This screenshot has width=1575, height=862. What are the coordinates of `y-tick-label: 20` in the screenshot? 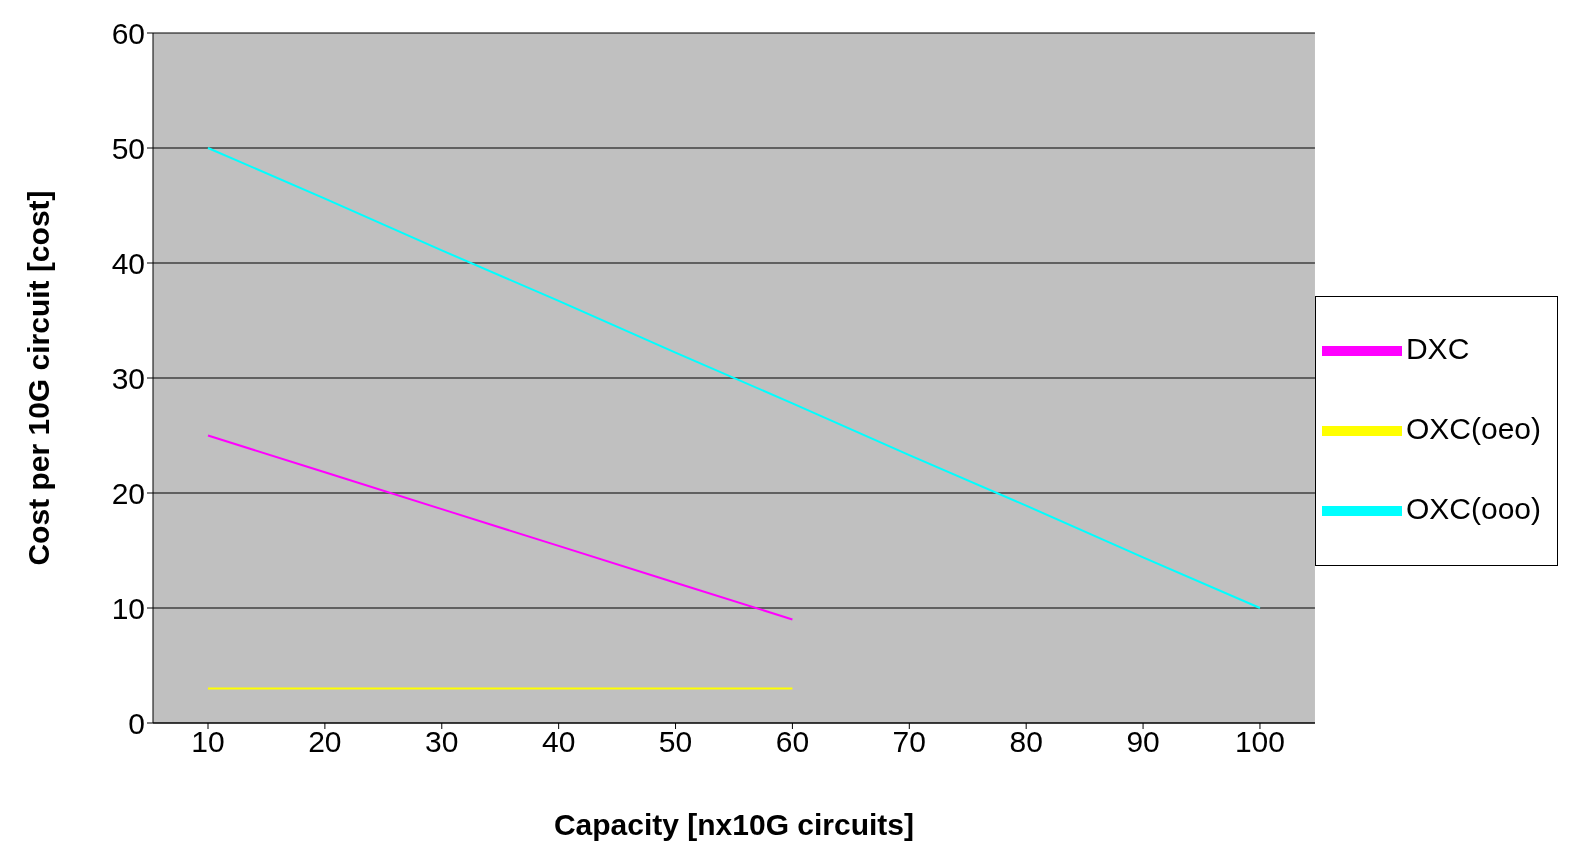 It's located at (128, 493).